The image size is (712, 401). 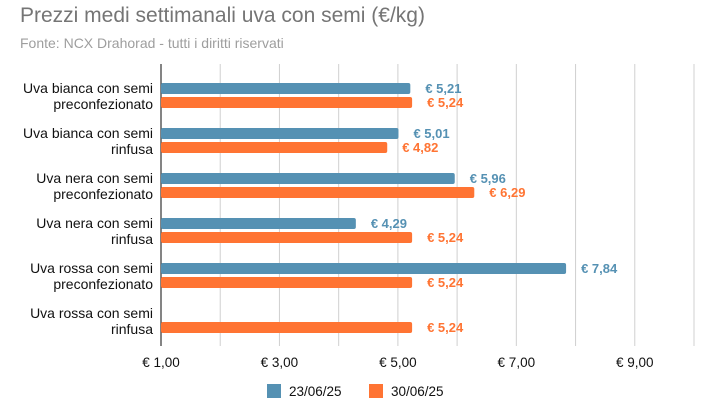 I want to click on data-label: € 6,29, so click(x=507, y=192).